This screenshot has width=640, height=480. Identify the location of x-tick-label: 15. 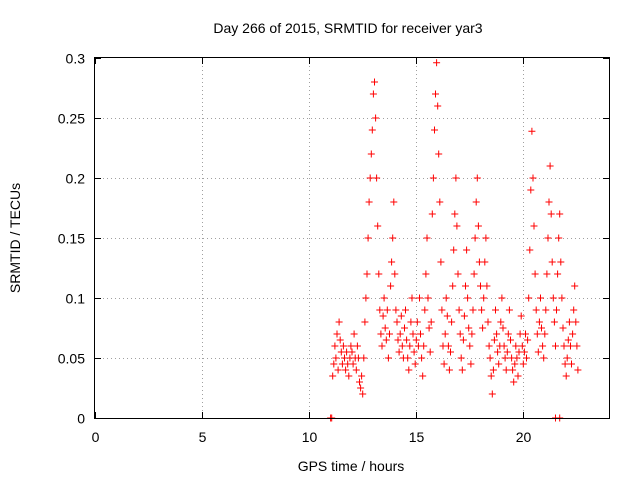
(417, 437).